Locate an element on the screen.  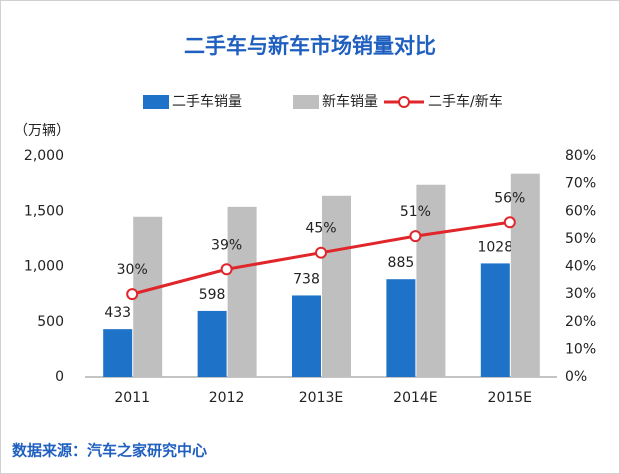
x-tick-label: 2015E is located at coordinates (510, 398).